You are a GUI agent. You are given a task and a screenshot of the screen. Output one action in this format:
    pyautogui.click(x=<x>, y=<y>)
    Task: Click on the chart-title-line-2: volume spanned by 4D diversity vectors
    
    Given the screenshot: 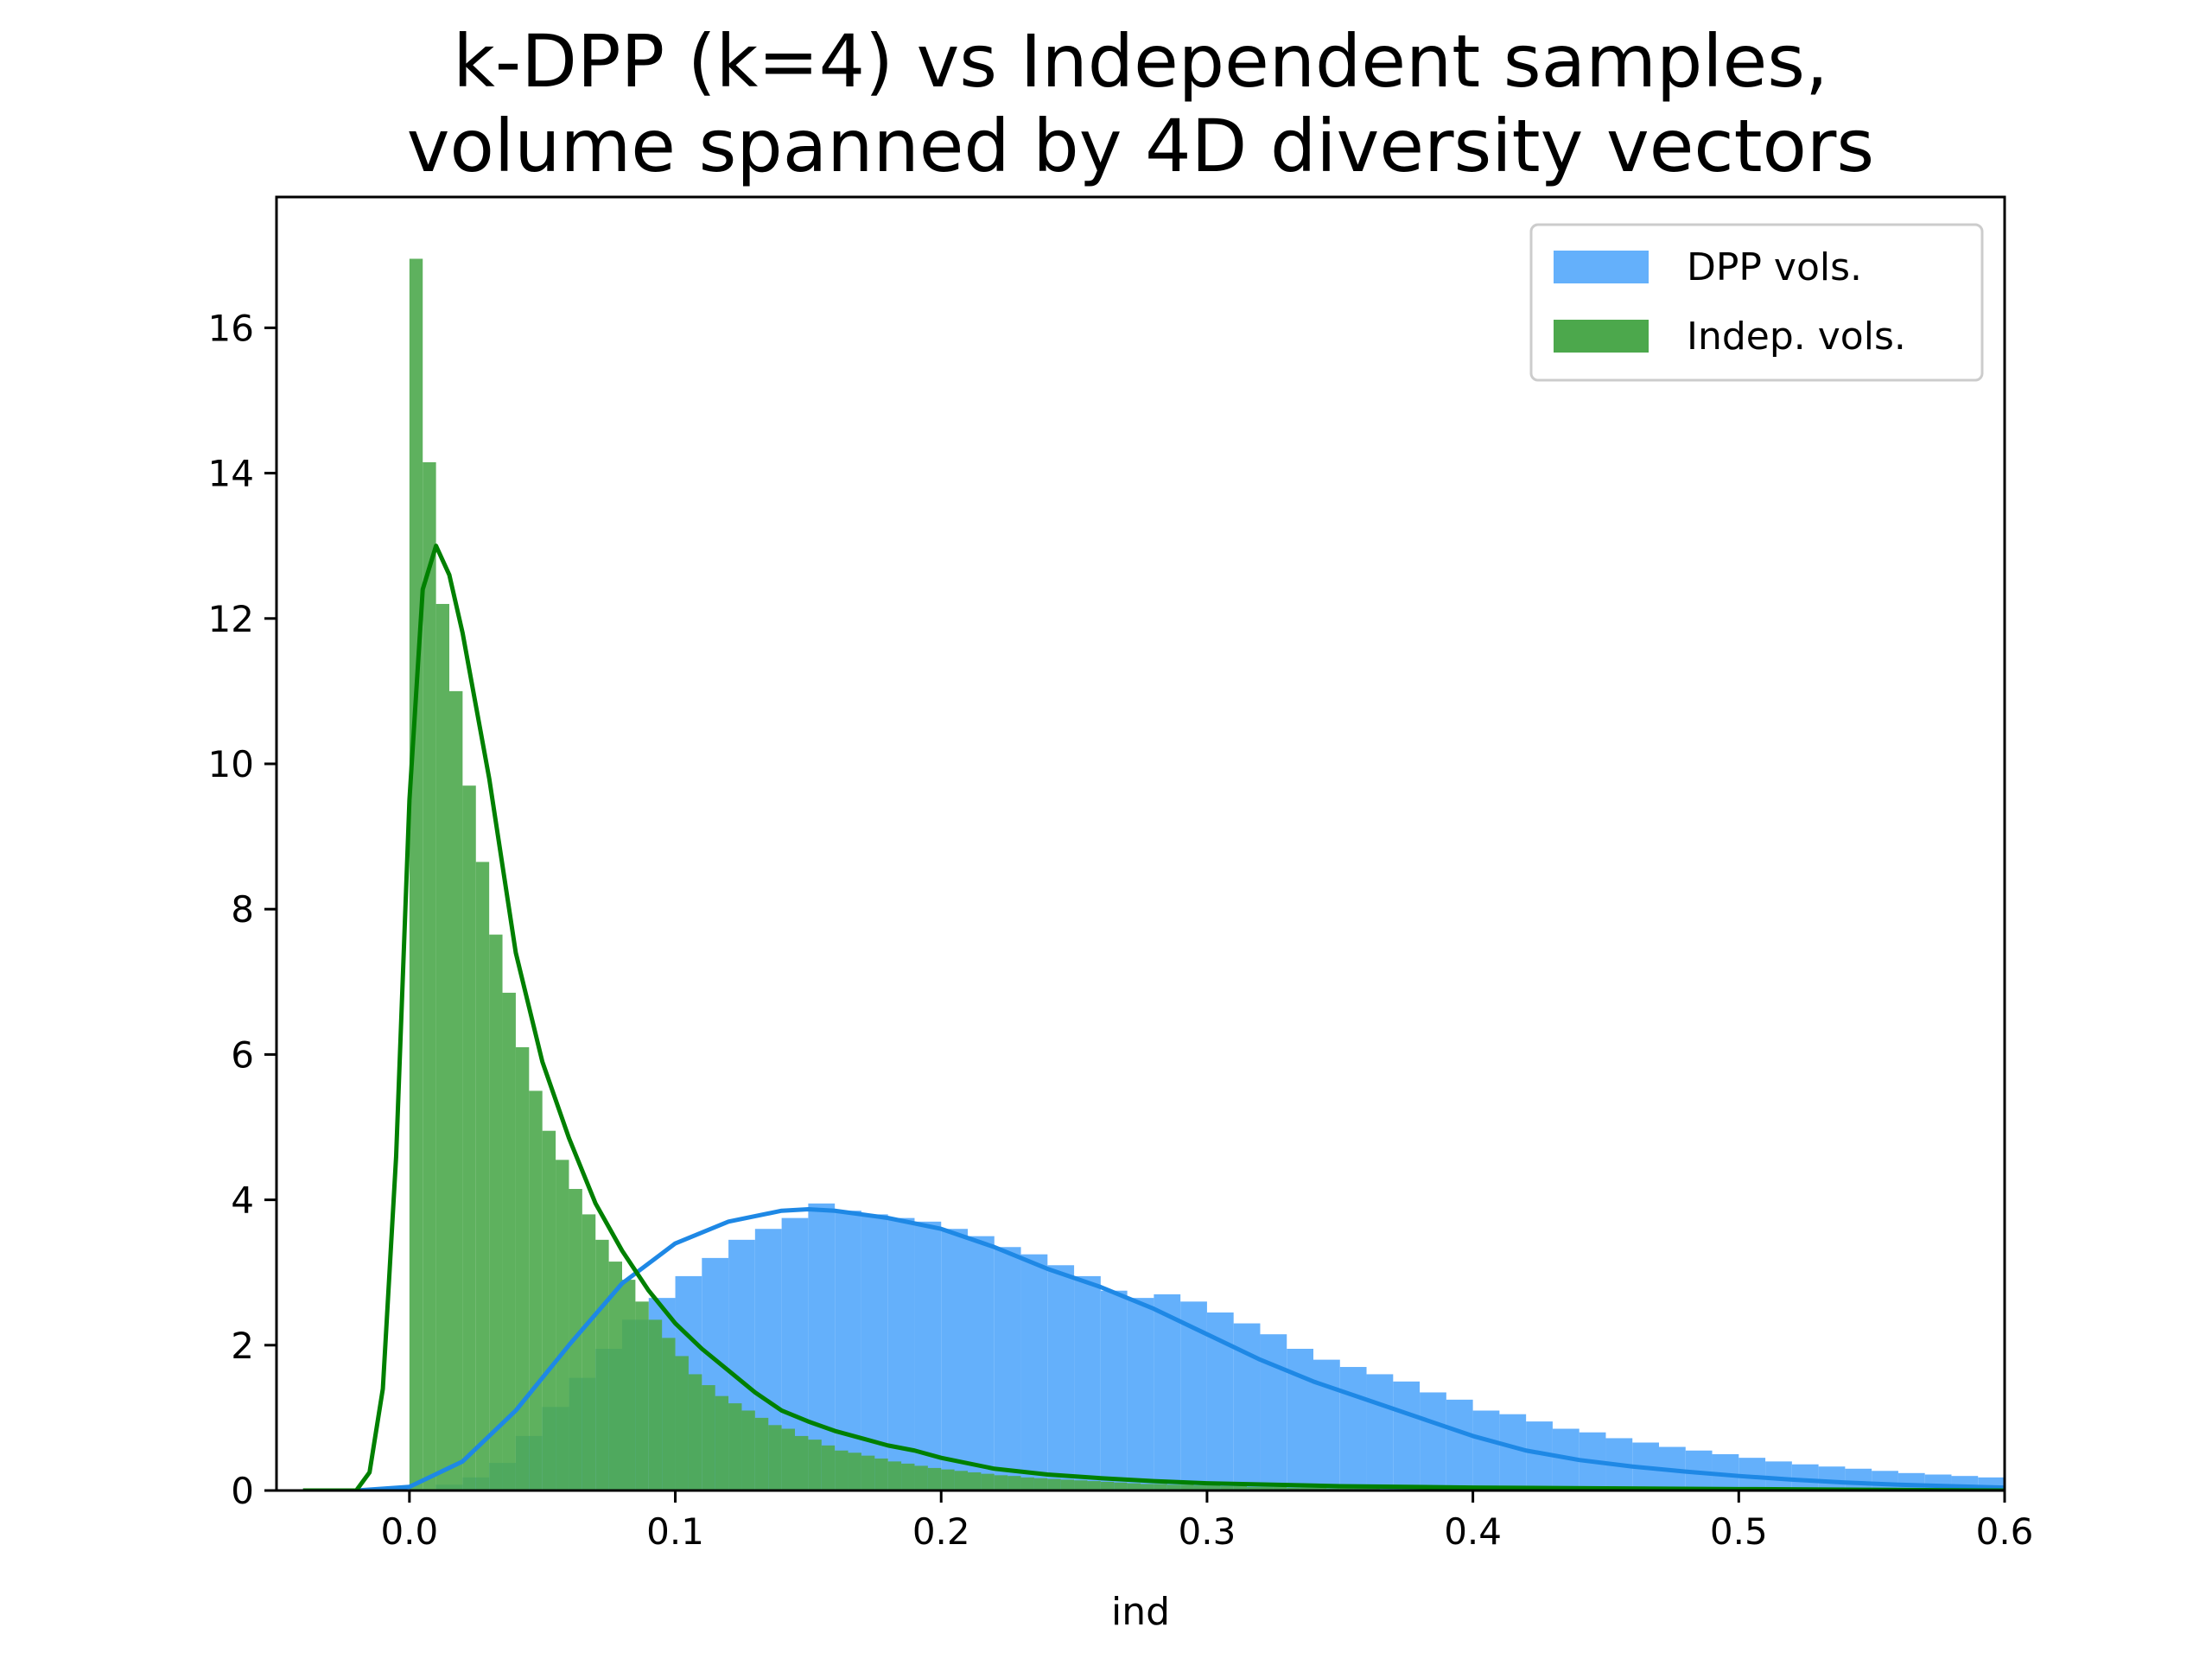 What is the action you would take?
    pyautogui.click(x=1140, y=146)
    